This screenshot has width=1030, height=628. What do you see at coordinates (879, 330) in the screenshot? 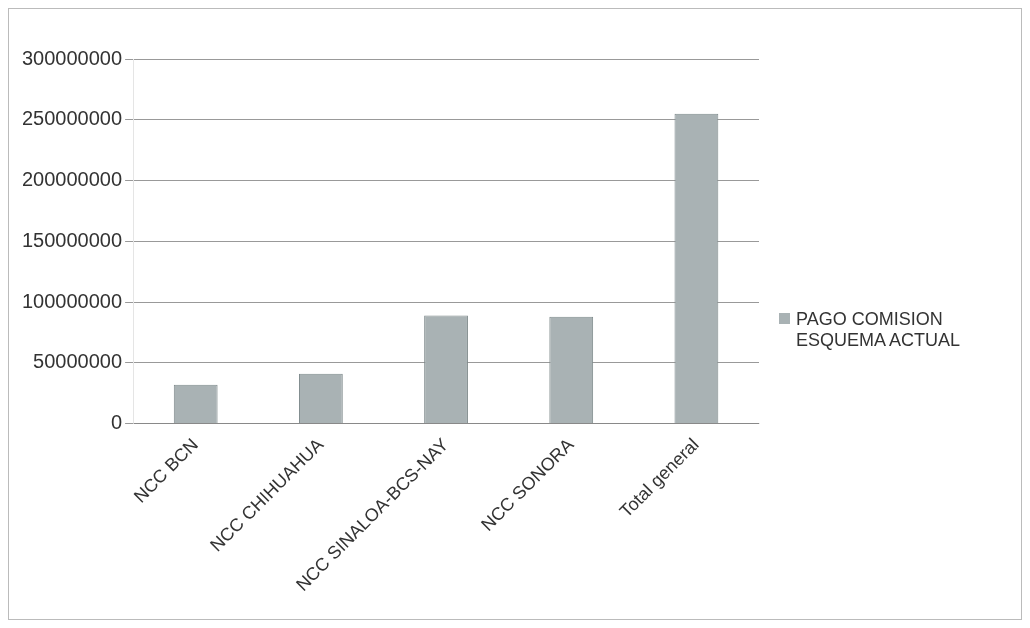
I see `legend-label: PAGO COMISION ESQUEMA ACTUAL` at bounding box center [879, 330].